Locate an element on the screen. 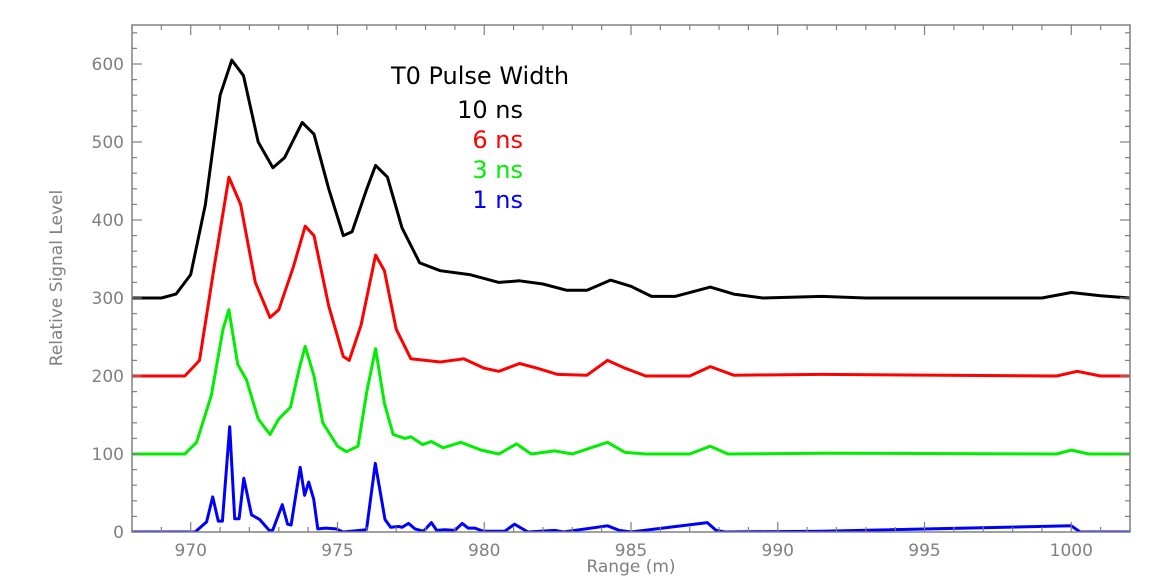 Image resolution: width=1170 pixels, height=585 pixels. y-tick-label: 400 is located at coordinates (108, 221).